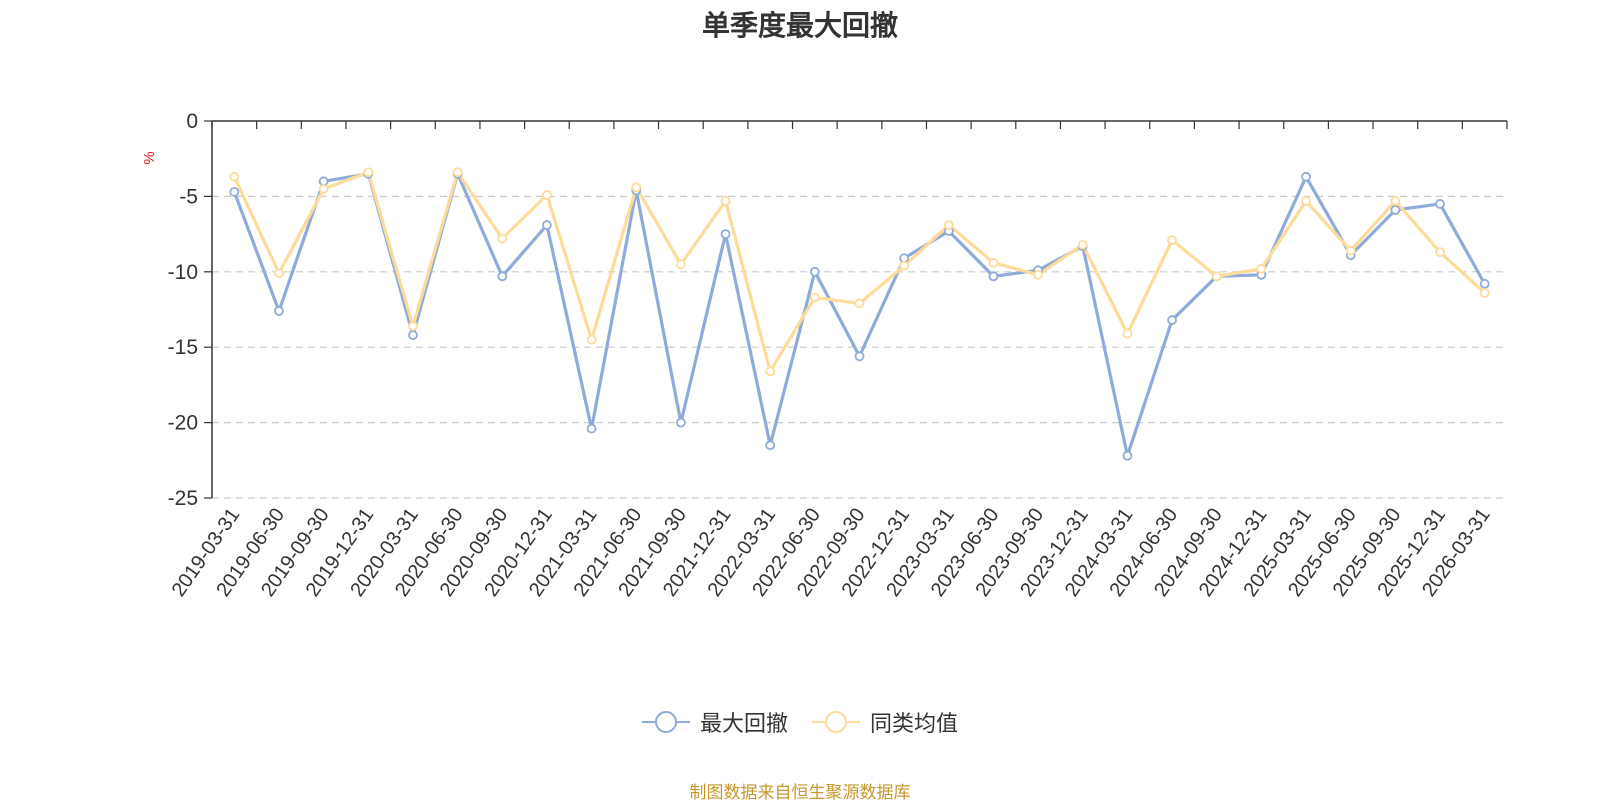 The image size is (1600, 803). Describe the element at coordinates (183, 423) in the screenshot. I see `y-tick-label: -20` at that location.